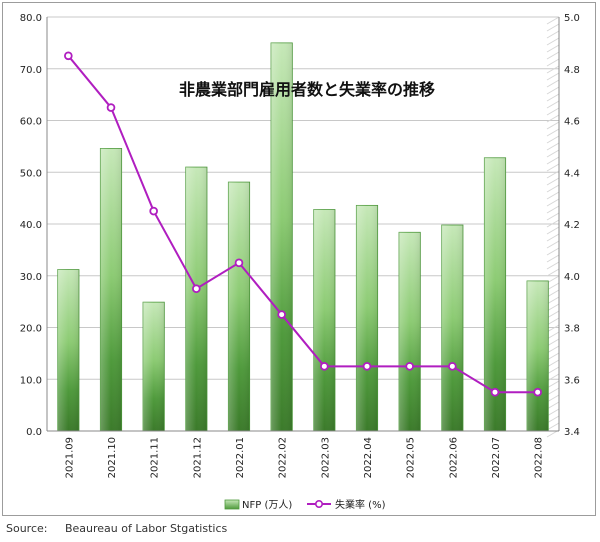 This screenshot has height=542, width=600. Describe the element at coordinates (360, 504) in the screenshot. I see `legend-line-label: 失業率 (%)` at that location.